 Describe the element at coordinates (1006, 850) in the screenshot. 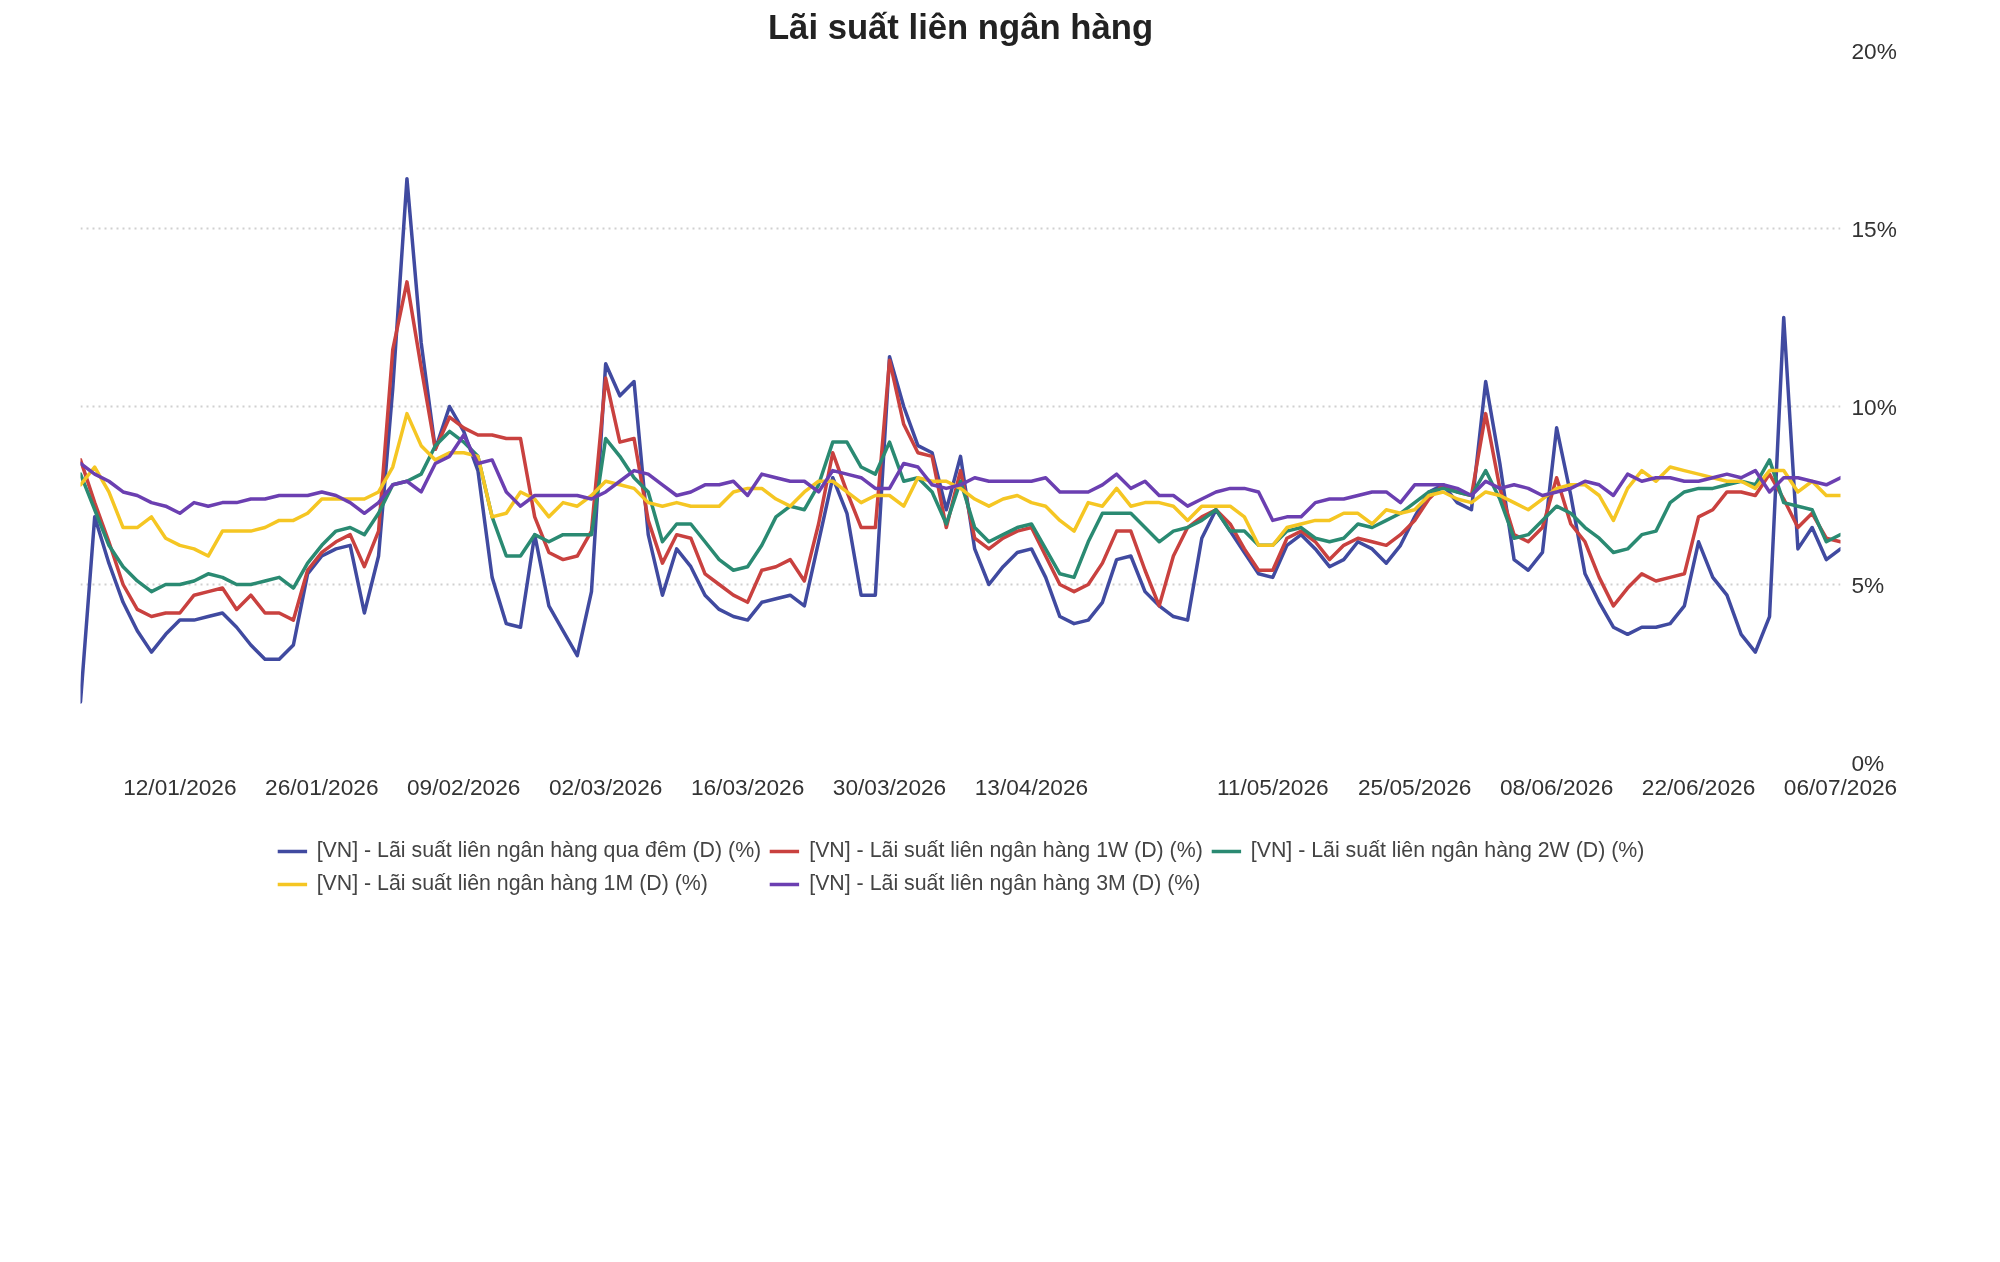

I see `legend-label: [VN] - Lãi suất liên ngân hàng 1W (D) (%)` at that location.